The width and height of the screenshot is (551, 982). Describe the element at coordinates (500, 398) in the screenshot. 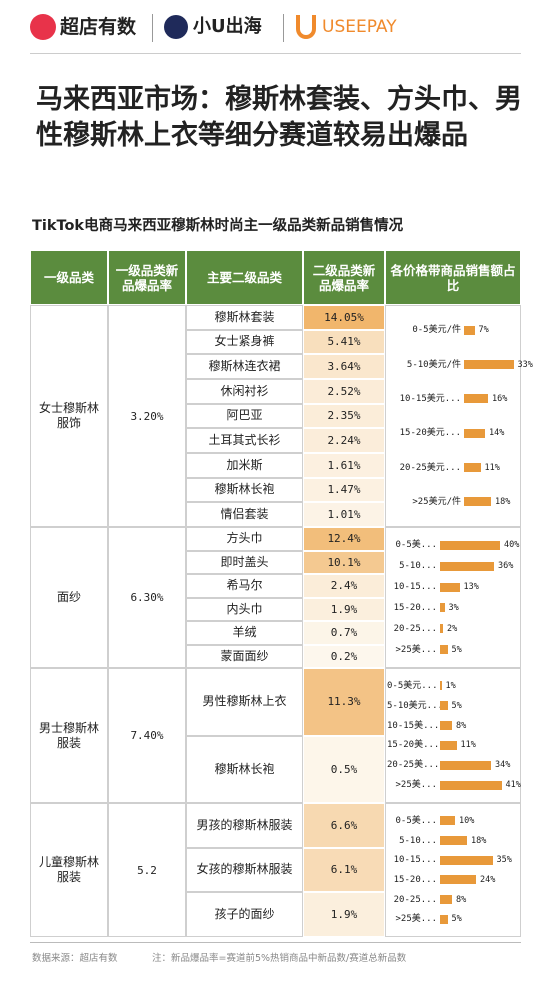

I see `price-value: 16%` at that location.